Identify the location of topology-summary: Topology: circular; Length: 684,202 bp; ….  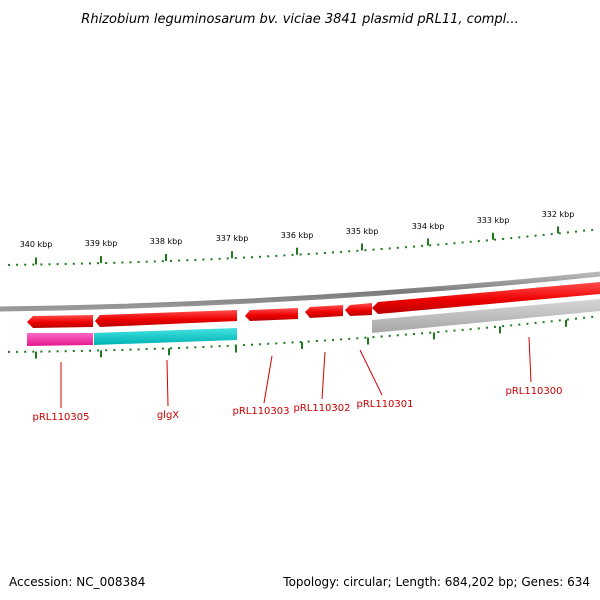
(436, 582).